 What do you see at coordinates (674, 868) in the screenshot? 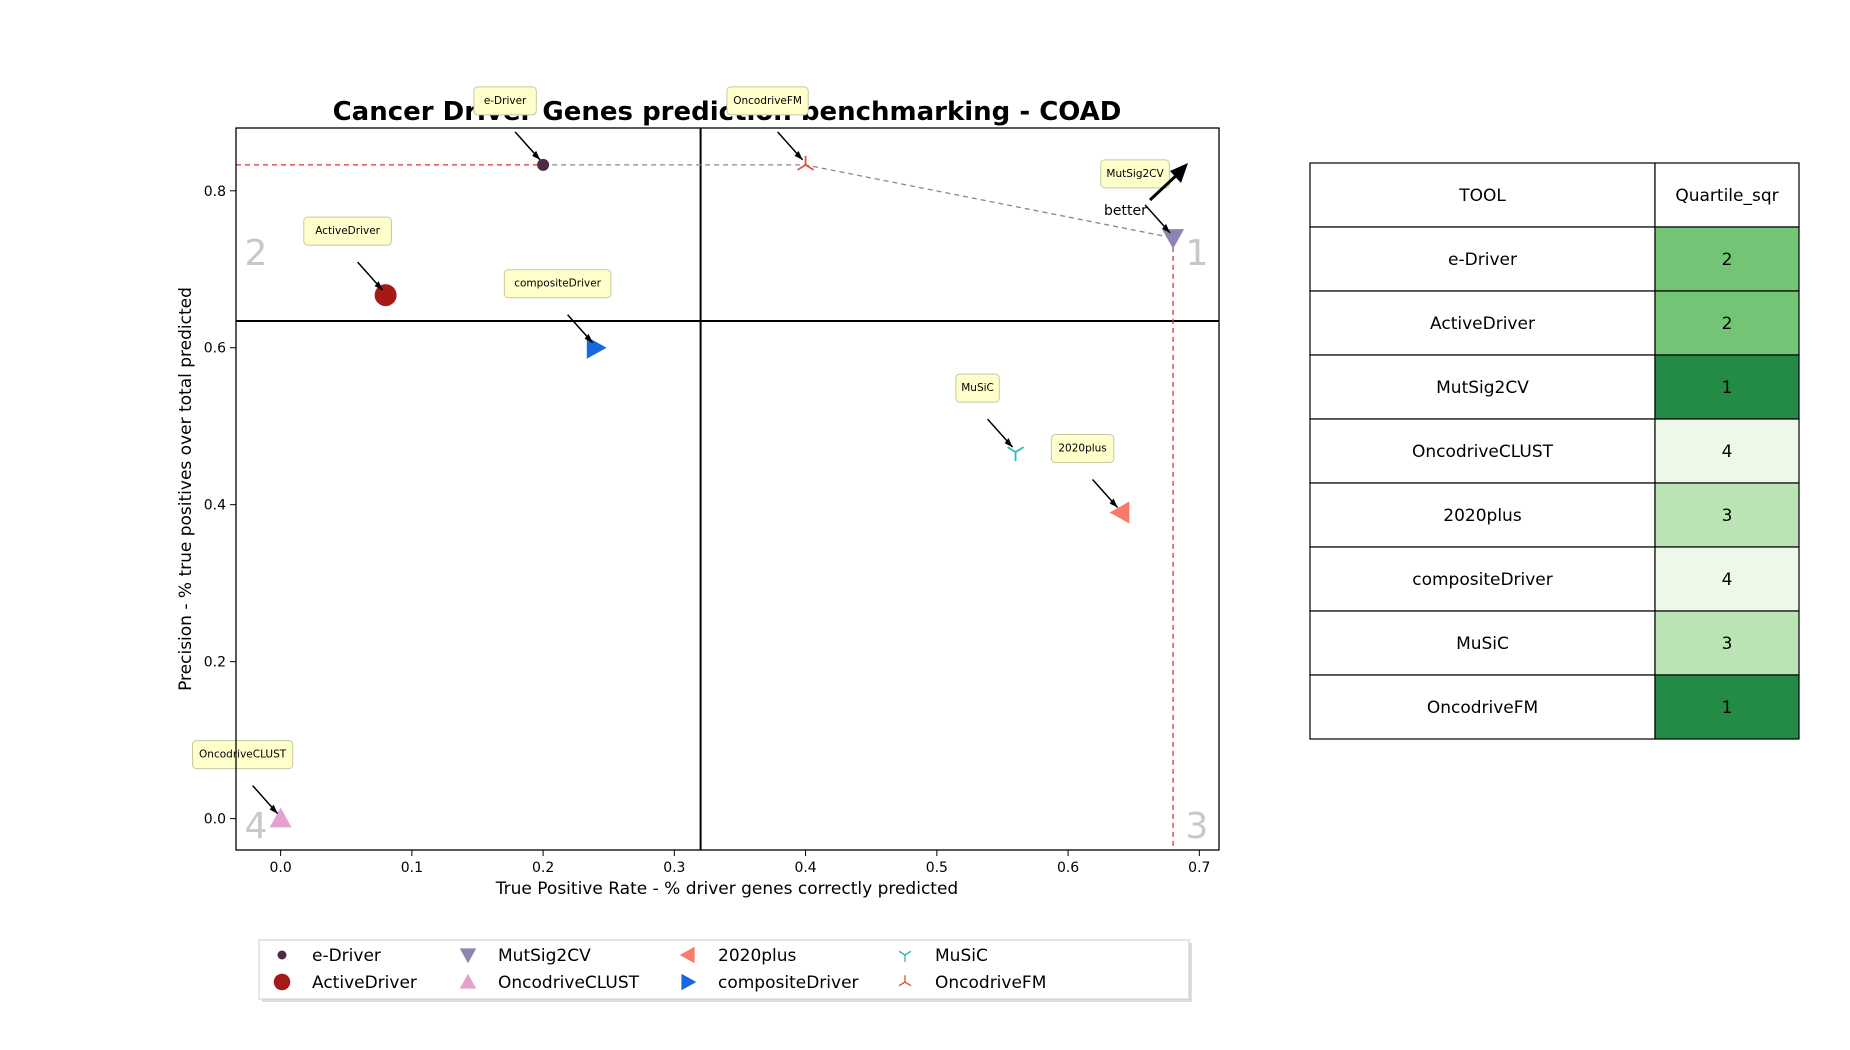
I see `x-tick-label: 0.3` at bounding box center [674, 868].